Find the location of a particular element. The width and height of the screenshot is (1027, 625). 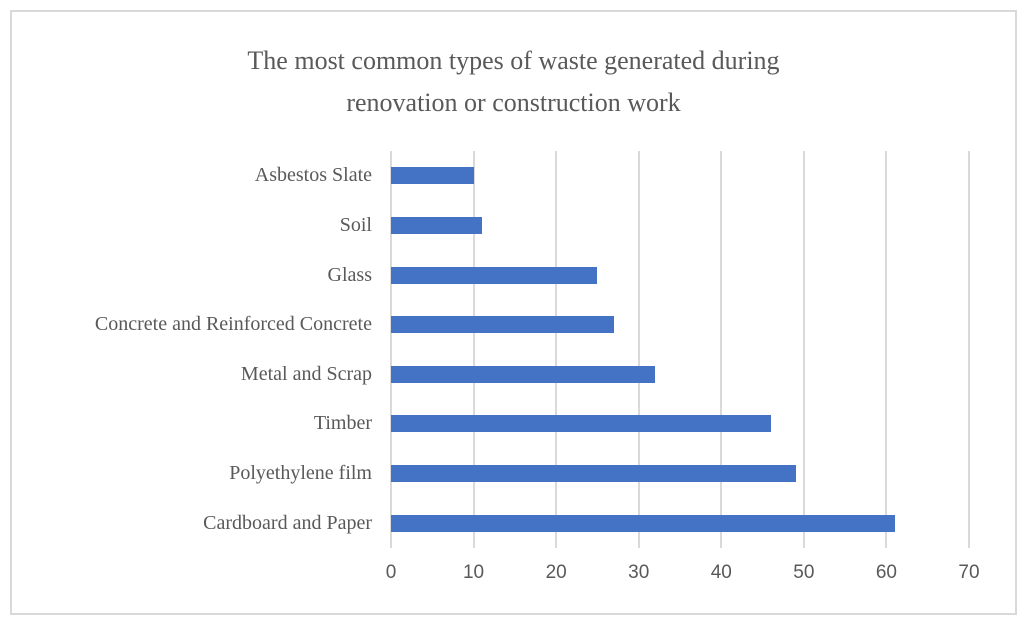

x-axis-tick-label: 40 is located at coordinates (721, 572).